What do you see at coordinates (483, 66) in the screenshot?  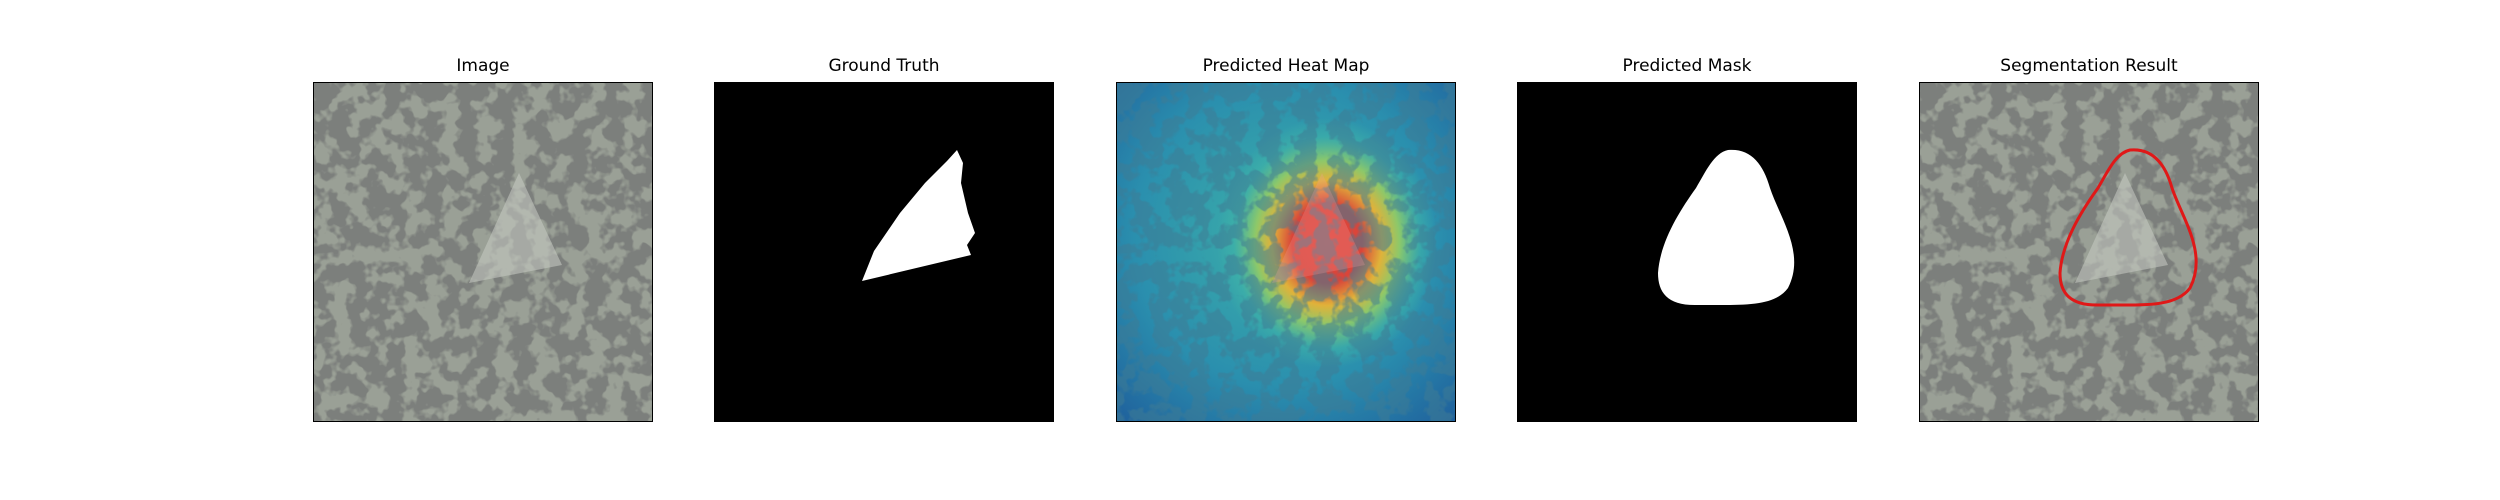 I see `panel-title-image: Image` at bounding box center [483, 66].